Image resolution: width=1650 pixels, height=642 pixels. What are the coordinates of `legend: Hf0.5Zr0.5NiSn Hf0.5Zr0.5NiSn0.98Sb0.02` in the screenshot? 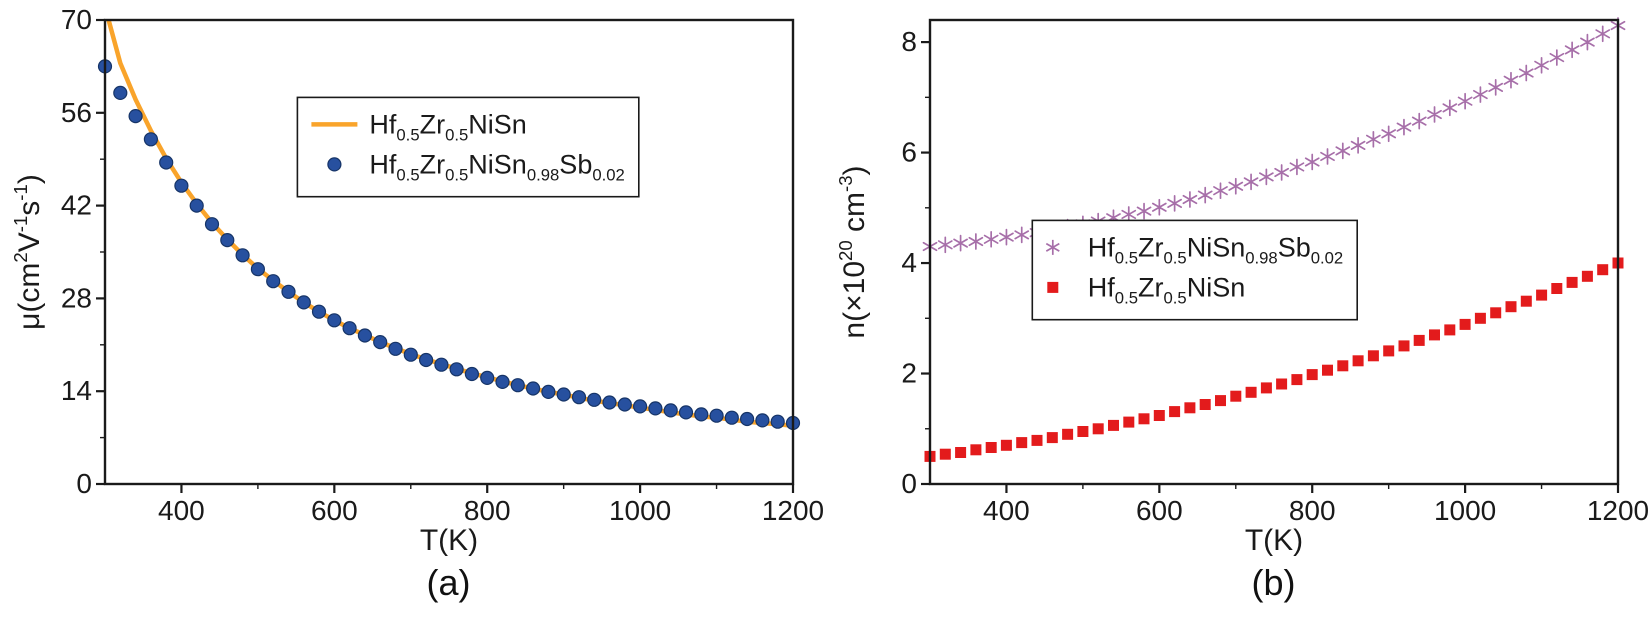 It's located at (468, 147).